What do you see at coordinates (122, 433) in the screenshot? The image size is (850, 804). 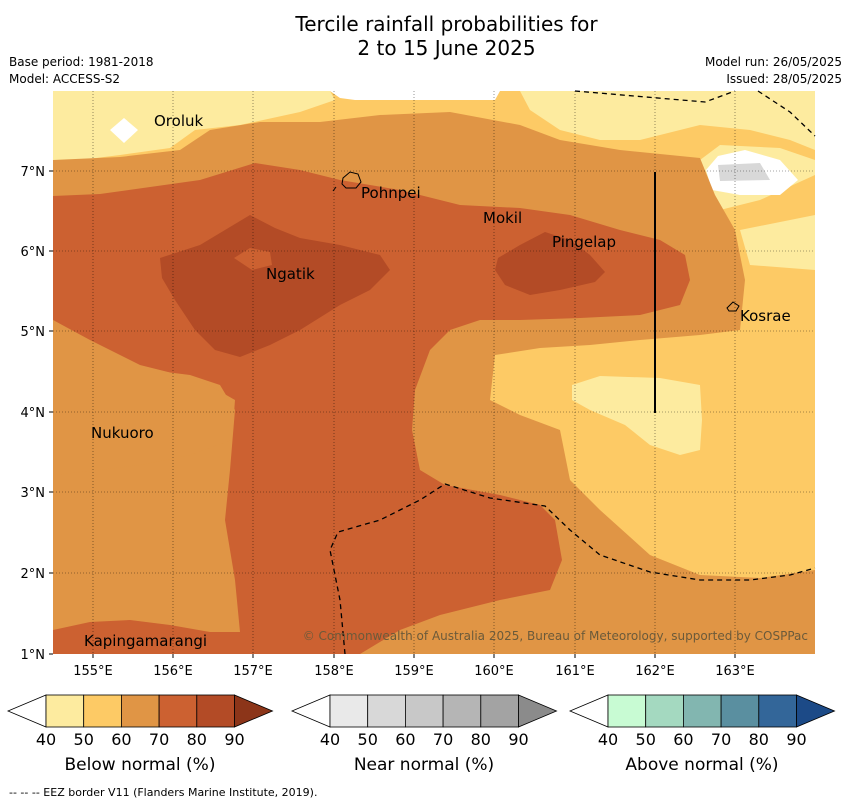 I see `place-nukuoro: Nukuoro` at bounding box center [122, 433].